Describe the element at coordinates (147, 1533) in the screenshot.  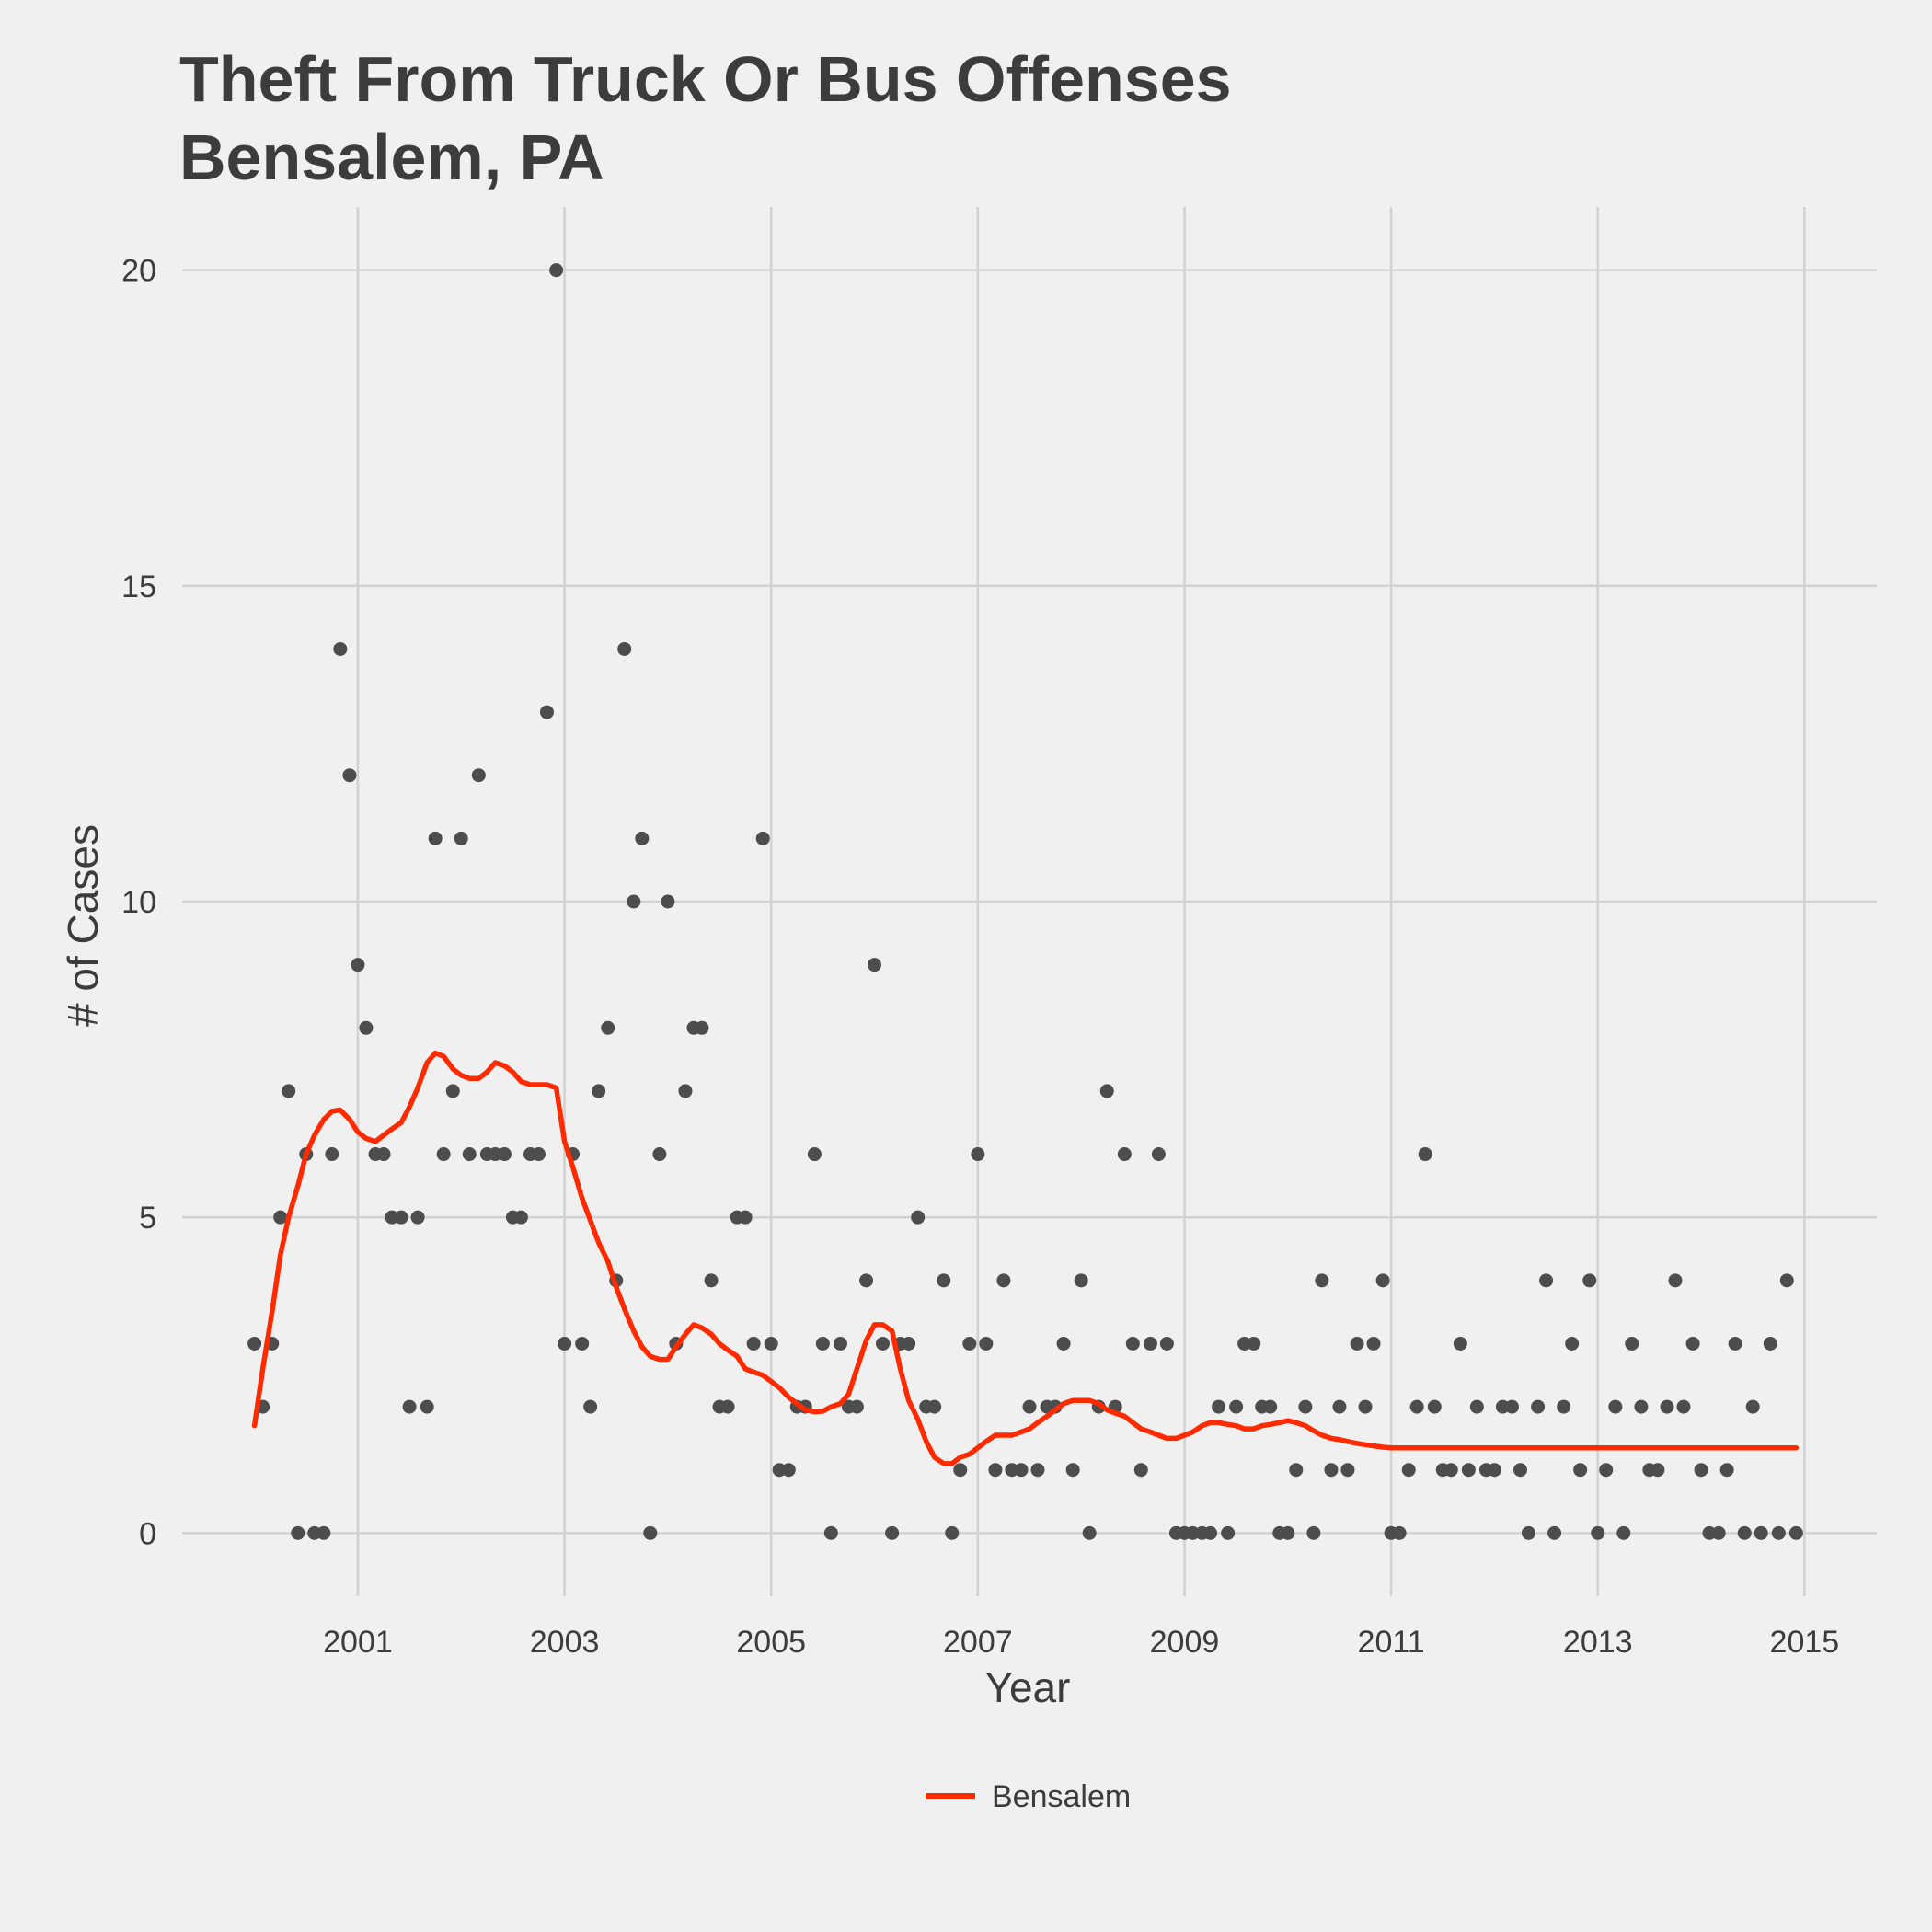
I see `y-tick-label: 0` at that location.